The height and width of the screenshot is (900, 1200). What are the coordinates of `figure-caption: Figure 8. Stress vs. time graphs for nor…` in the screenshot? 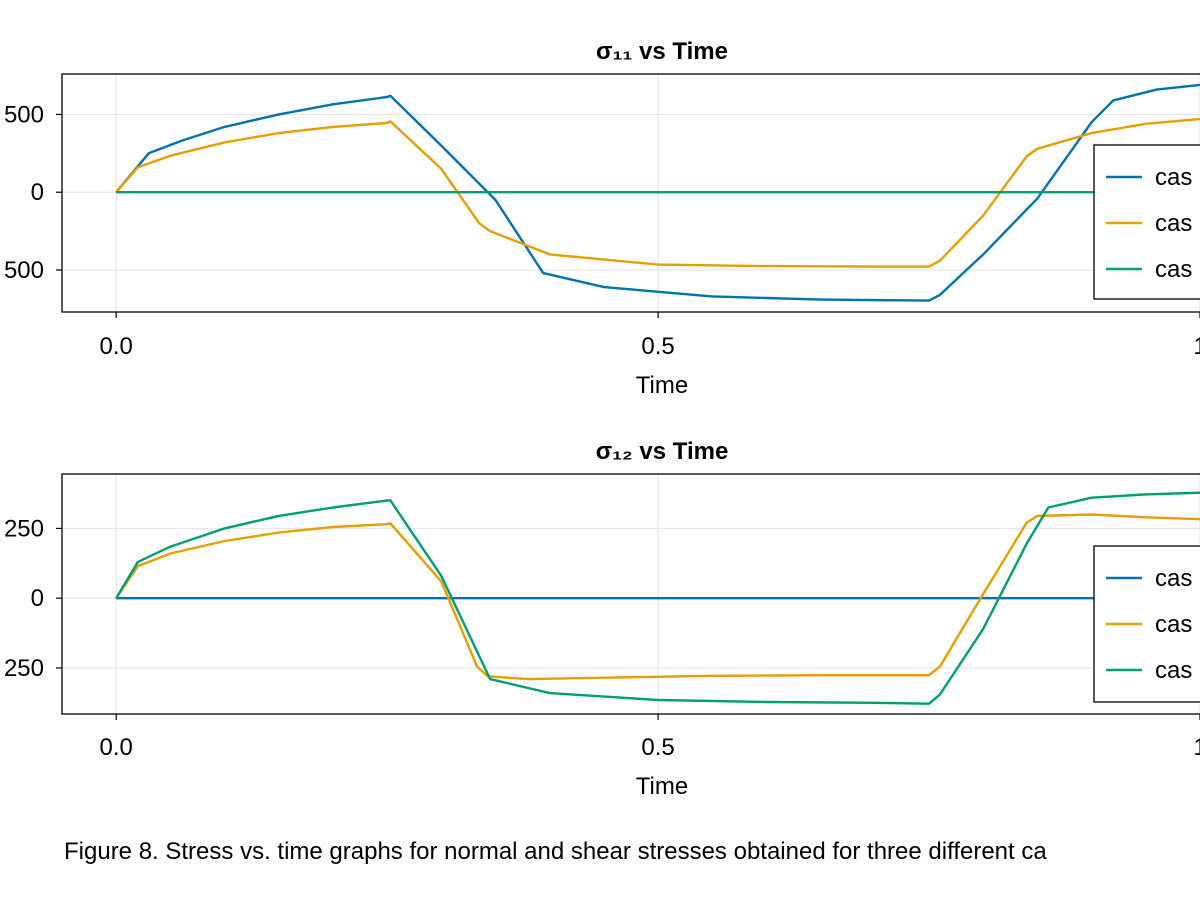 It's located at (555, 851).